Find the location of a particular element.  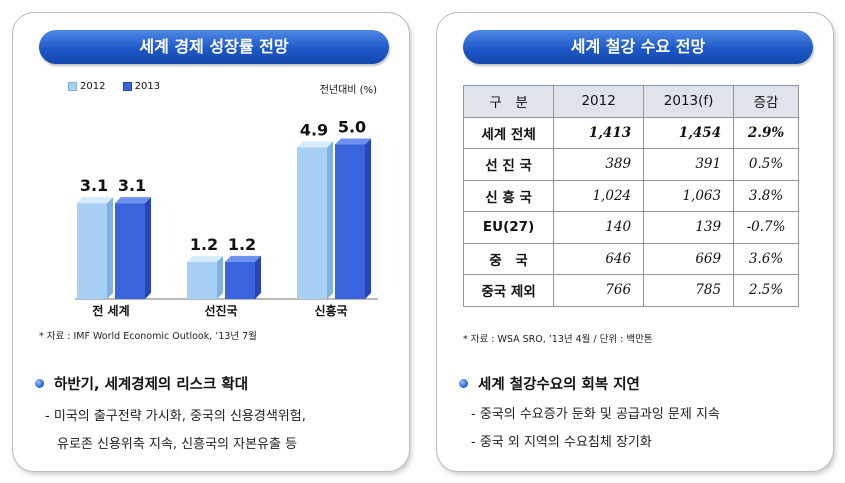

header-2012: 2012 is located at coordinates (599, 101).